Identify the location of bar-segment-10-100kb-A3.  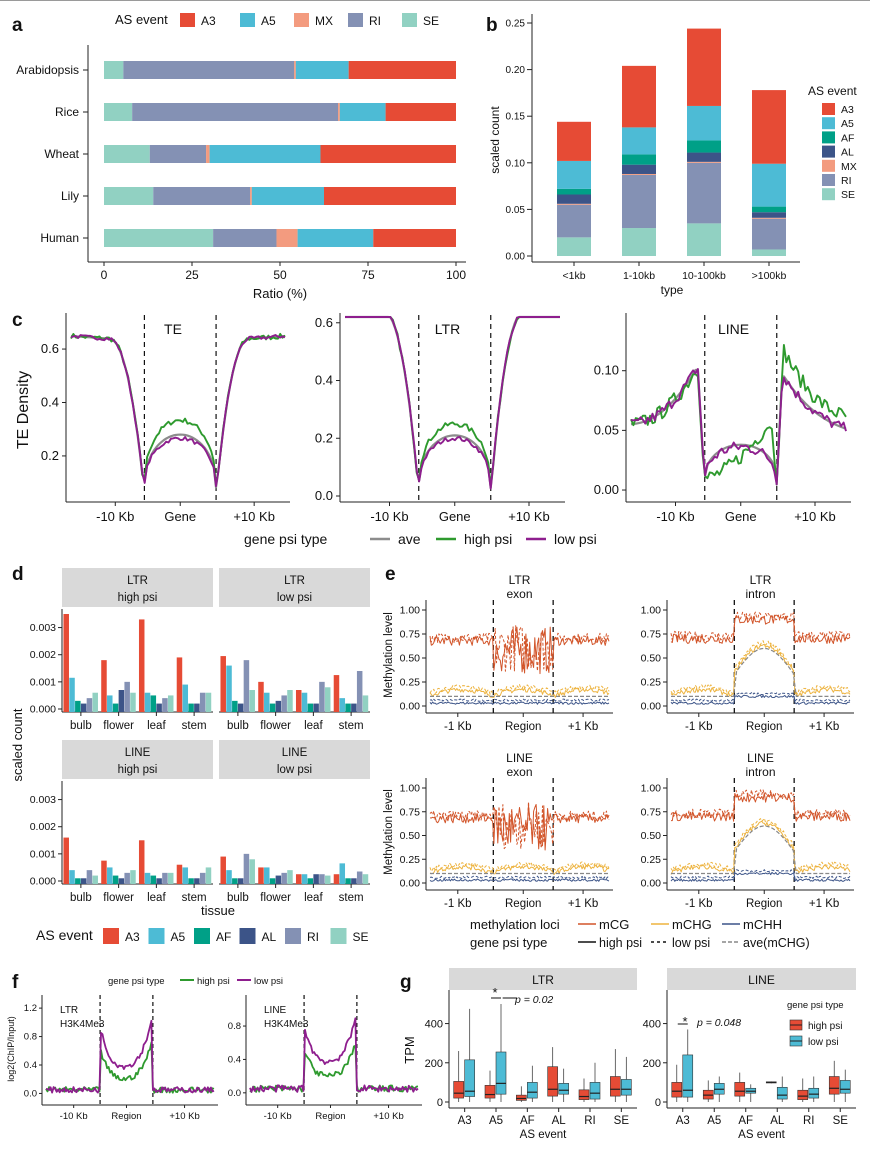
(704, 67).